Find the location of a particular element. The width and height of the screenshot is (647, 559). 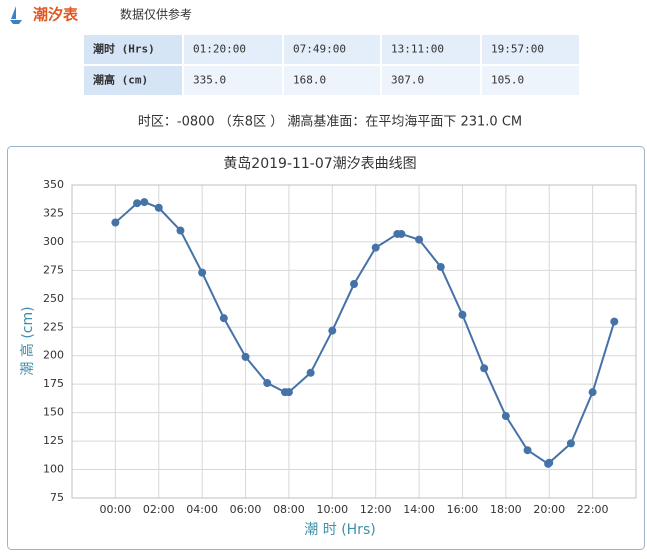

x-tick-label: 16:00 is located at coordinates (463, 509).